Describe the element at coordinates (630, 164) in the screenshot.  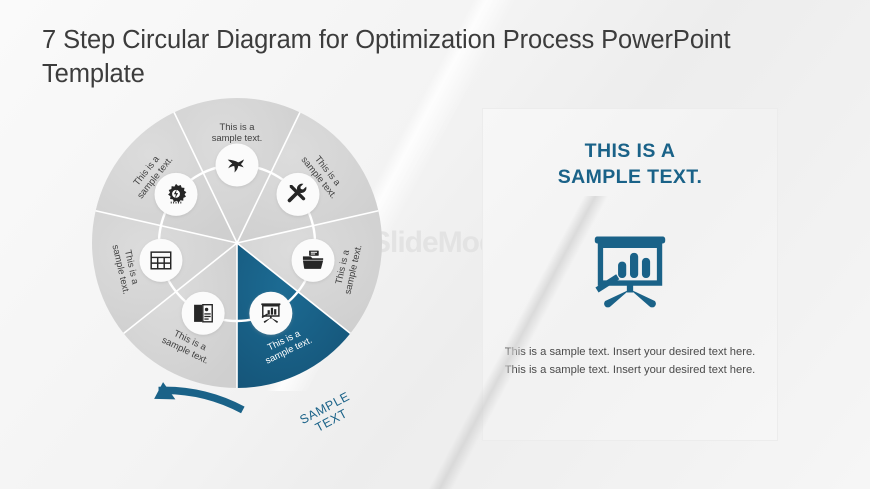
I see `panel-heading: THIS IS A SAMPLE TEXT.` at that location.